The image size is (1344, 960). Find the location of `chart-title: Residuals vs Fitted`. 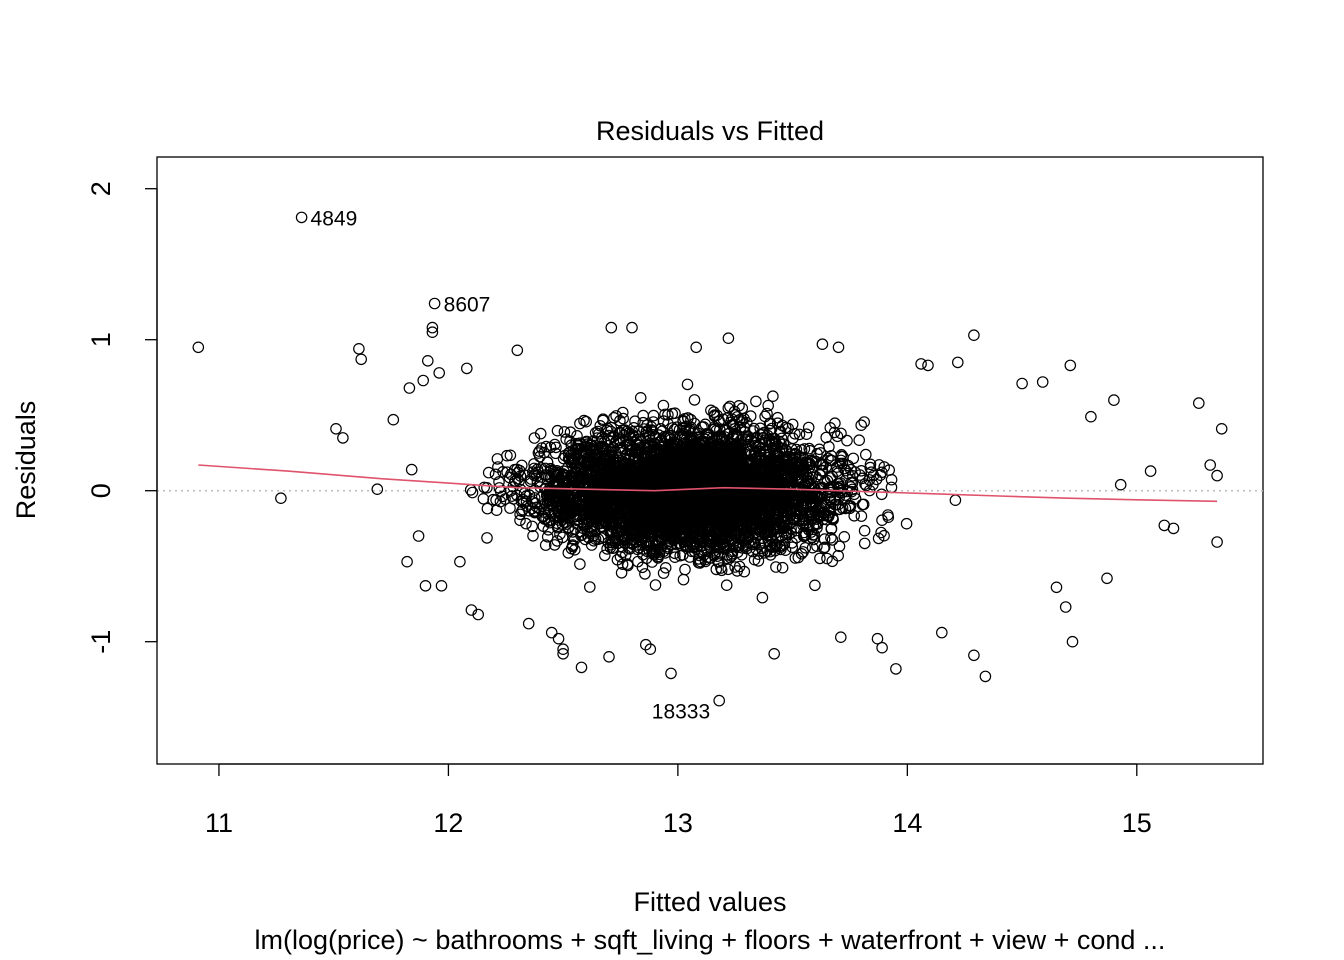

chart-title: Residuals vs Fitted is located at coordinates (710, 131).